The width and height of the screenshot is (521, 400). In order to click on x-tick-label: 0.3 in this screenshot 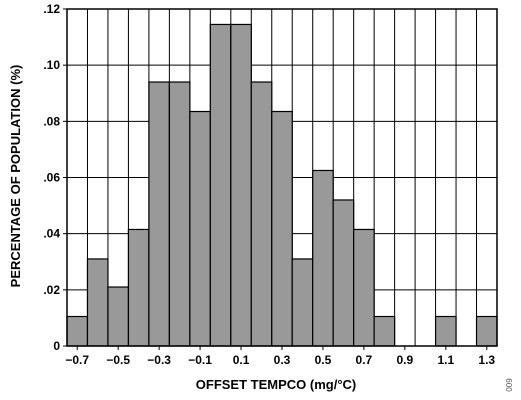, I will do `click(282, 360)`.